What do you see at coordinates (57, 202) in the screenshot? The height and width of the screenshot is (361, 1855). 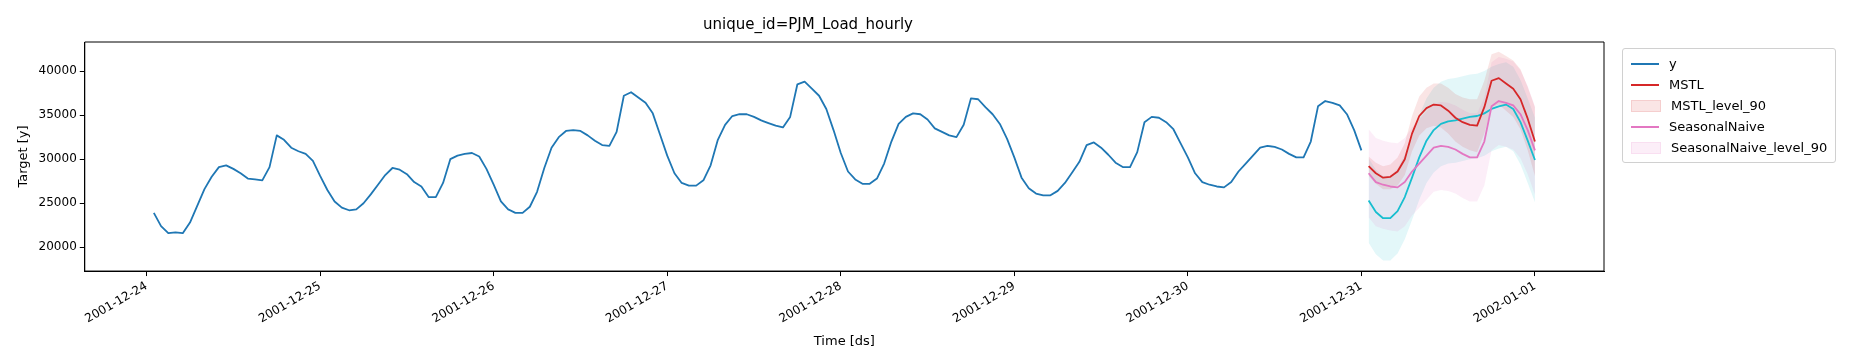 I see `y-tick-label: 25000` at bounding box center [57, 202].